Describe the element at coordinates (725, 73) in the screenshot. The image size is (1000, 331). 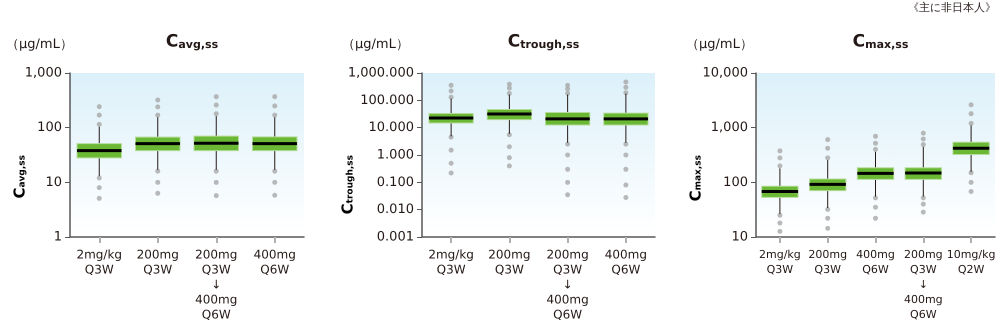
I see `text: 10,000` at that location.